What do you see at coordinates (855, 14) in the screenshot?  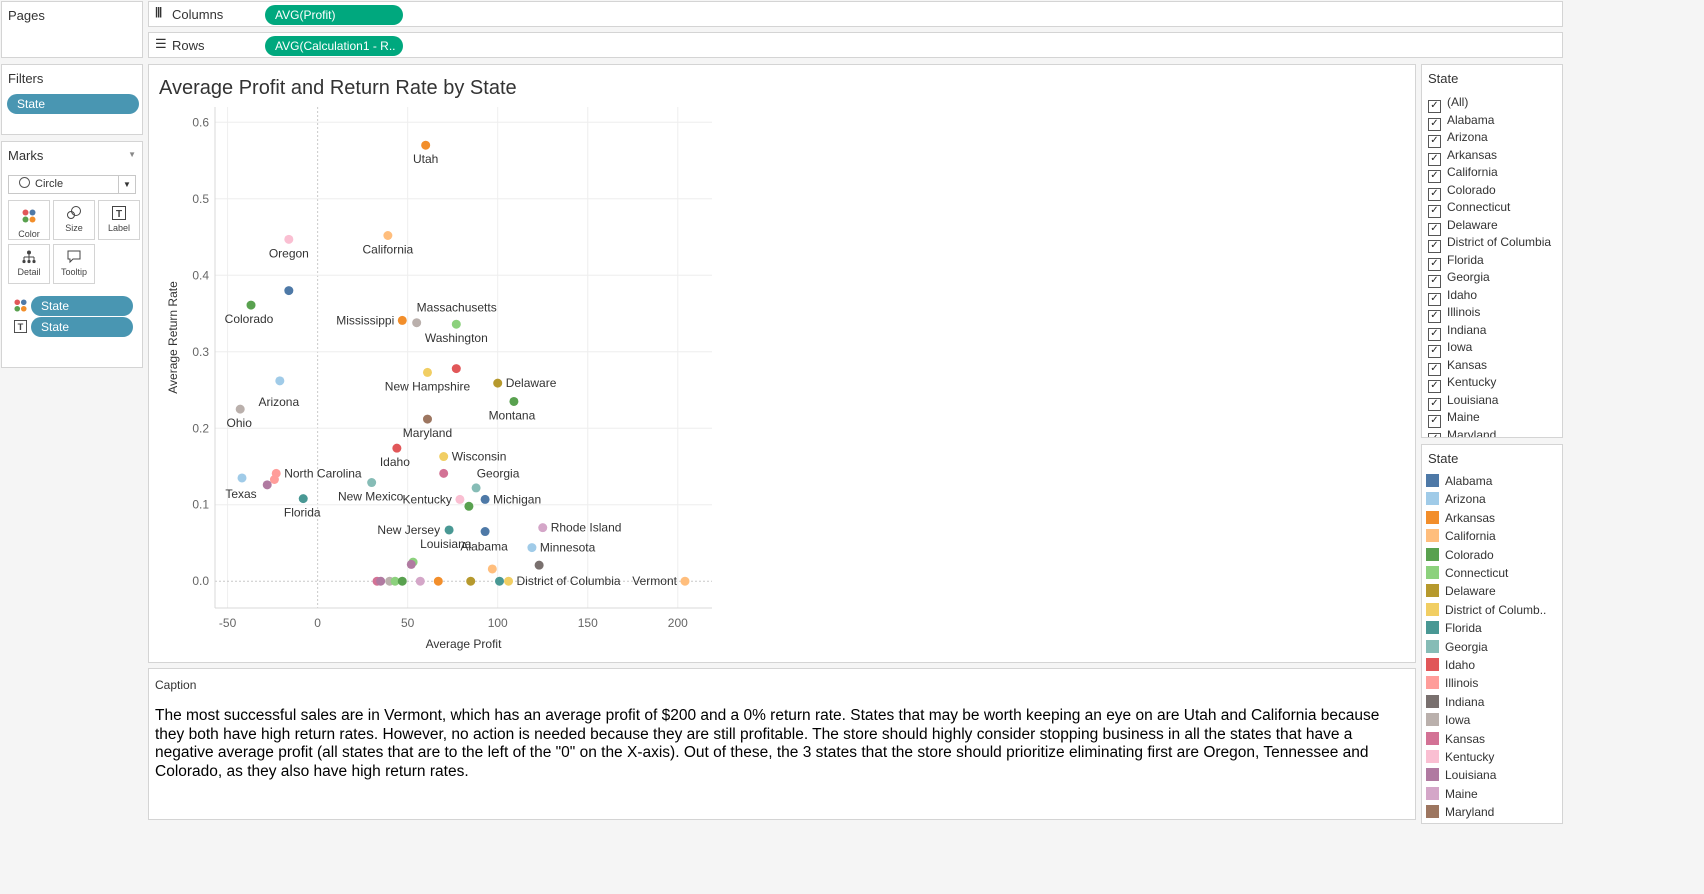 I see `columns-shelf: ||| Columns AVG(Profit)` at bounding box center [855, 14].